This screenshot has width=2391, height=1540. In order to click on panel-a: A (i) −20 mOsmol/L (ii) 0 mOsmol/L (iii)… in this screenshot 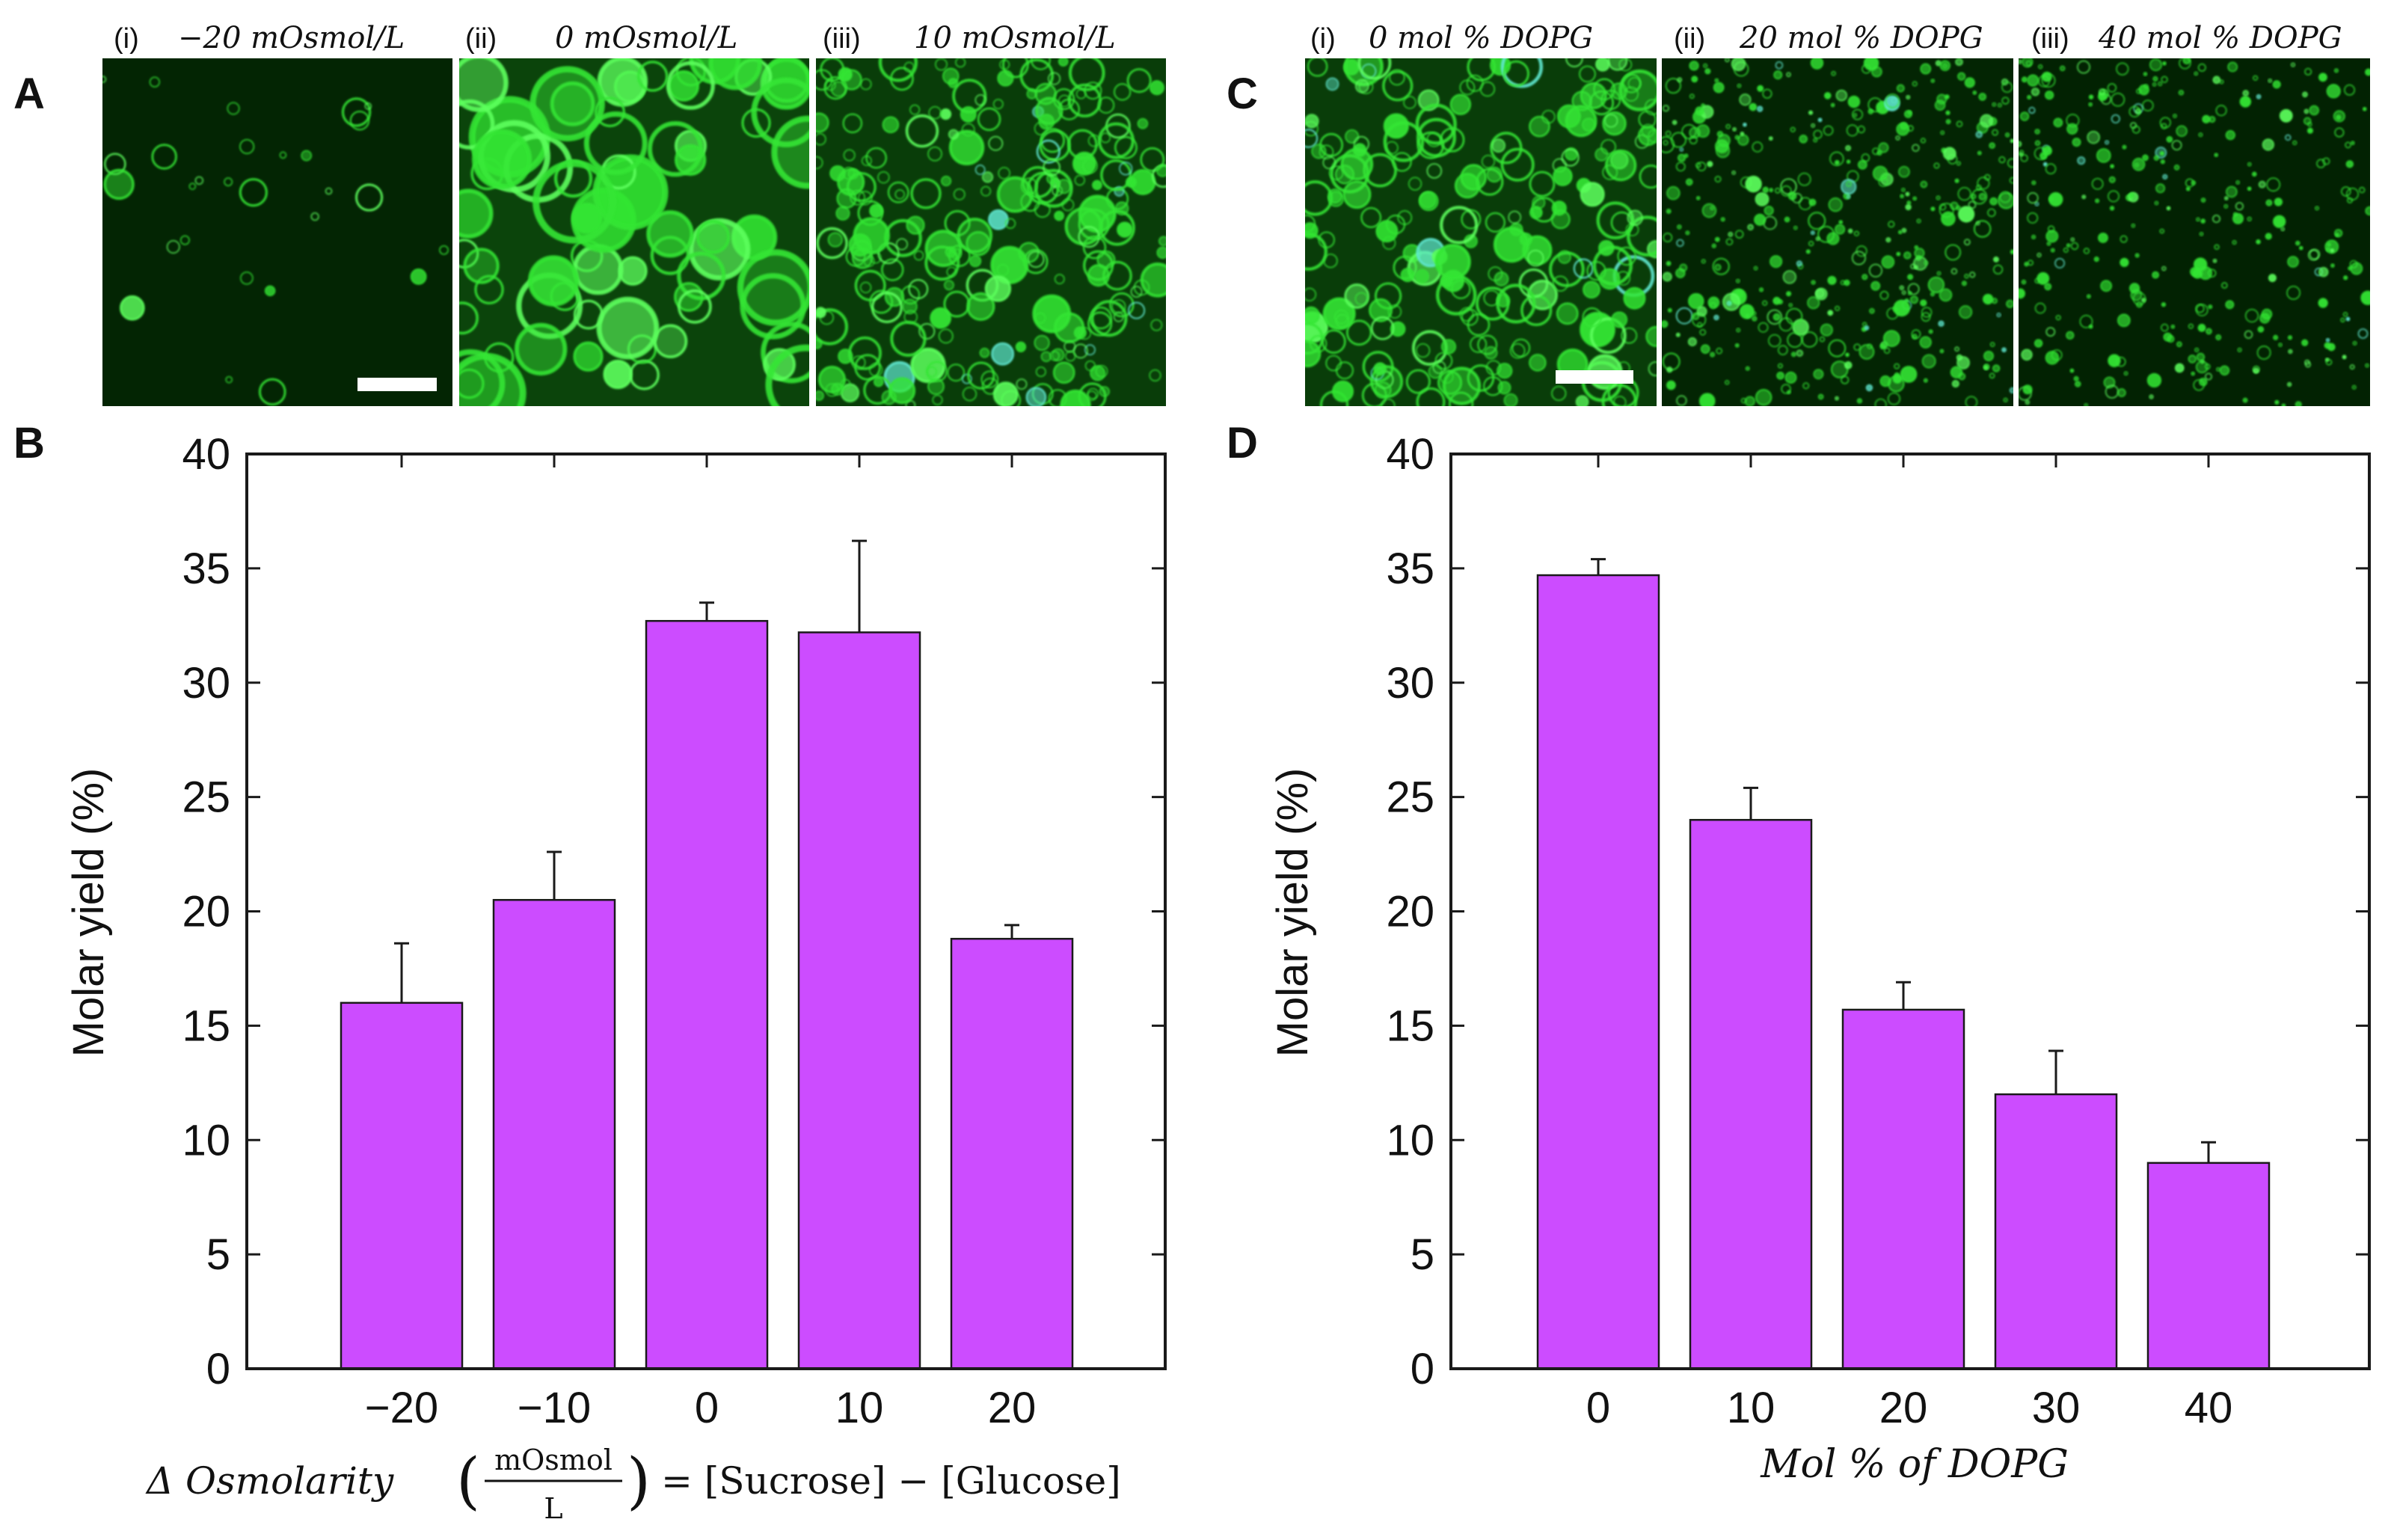, I will do `click(589, 213)`.